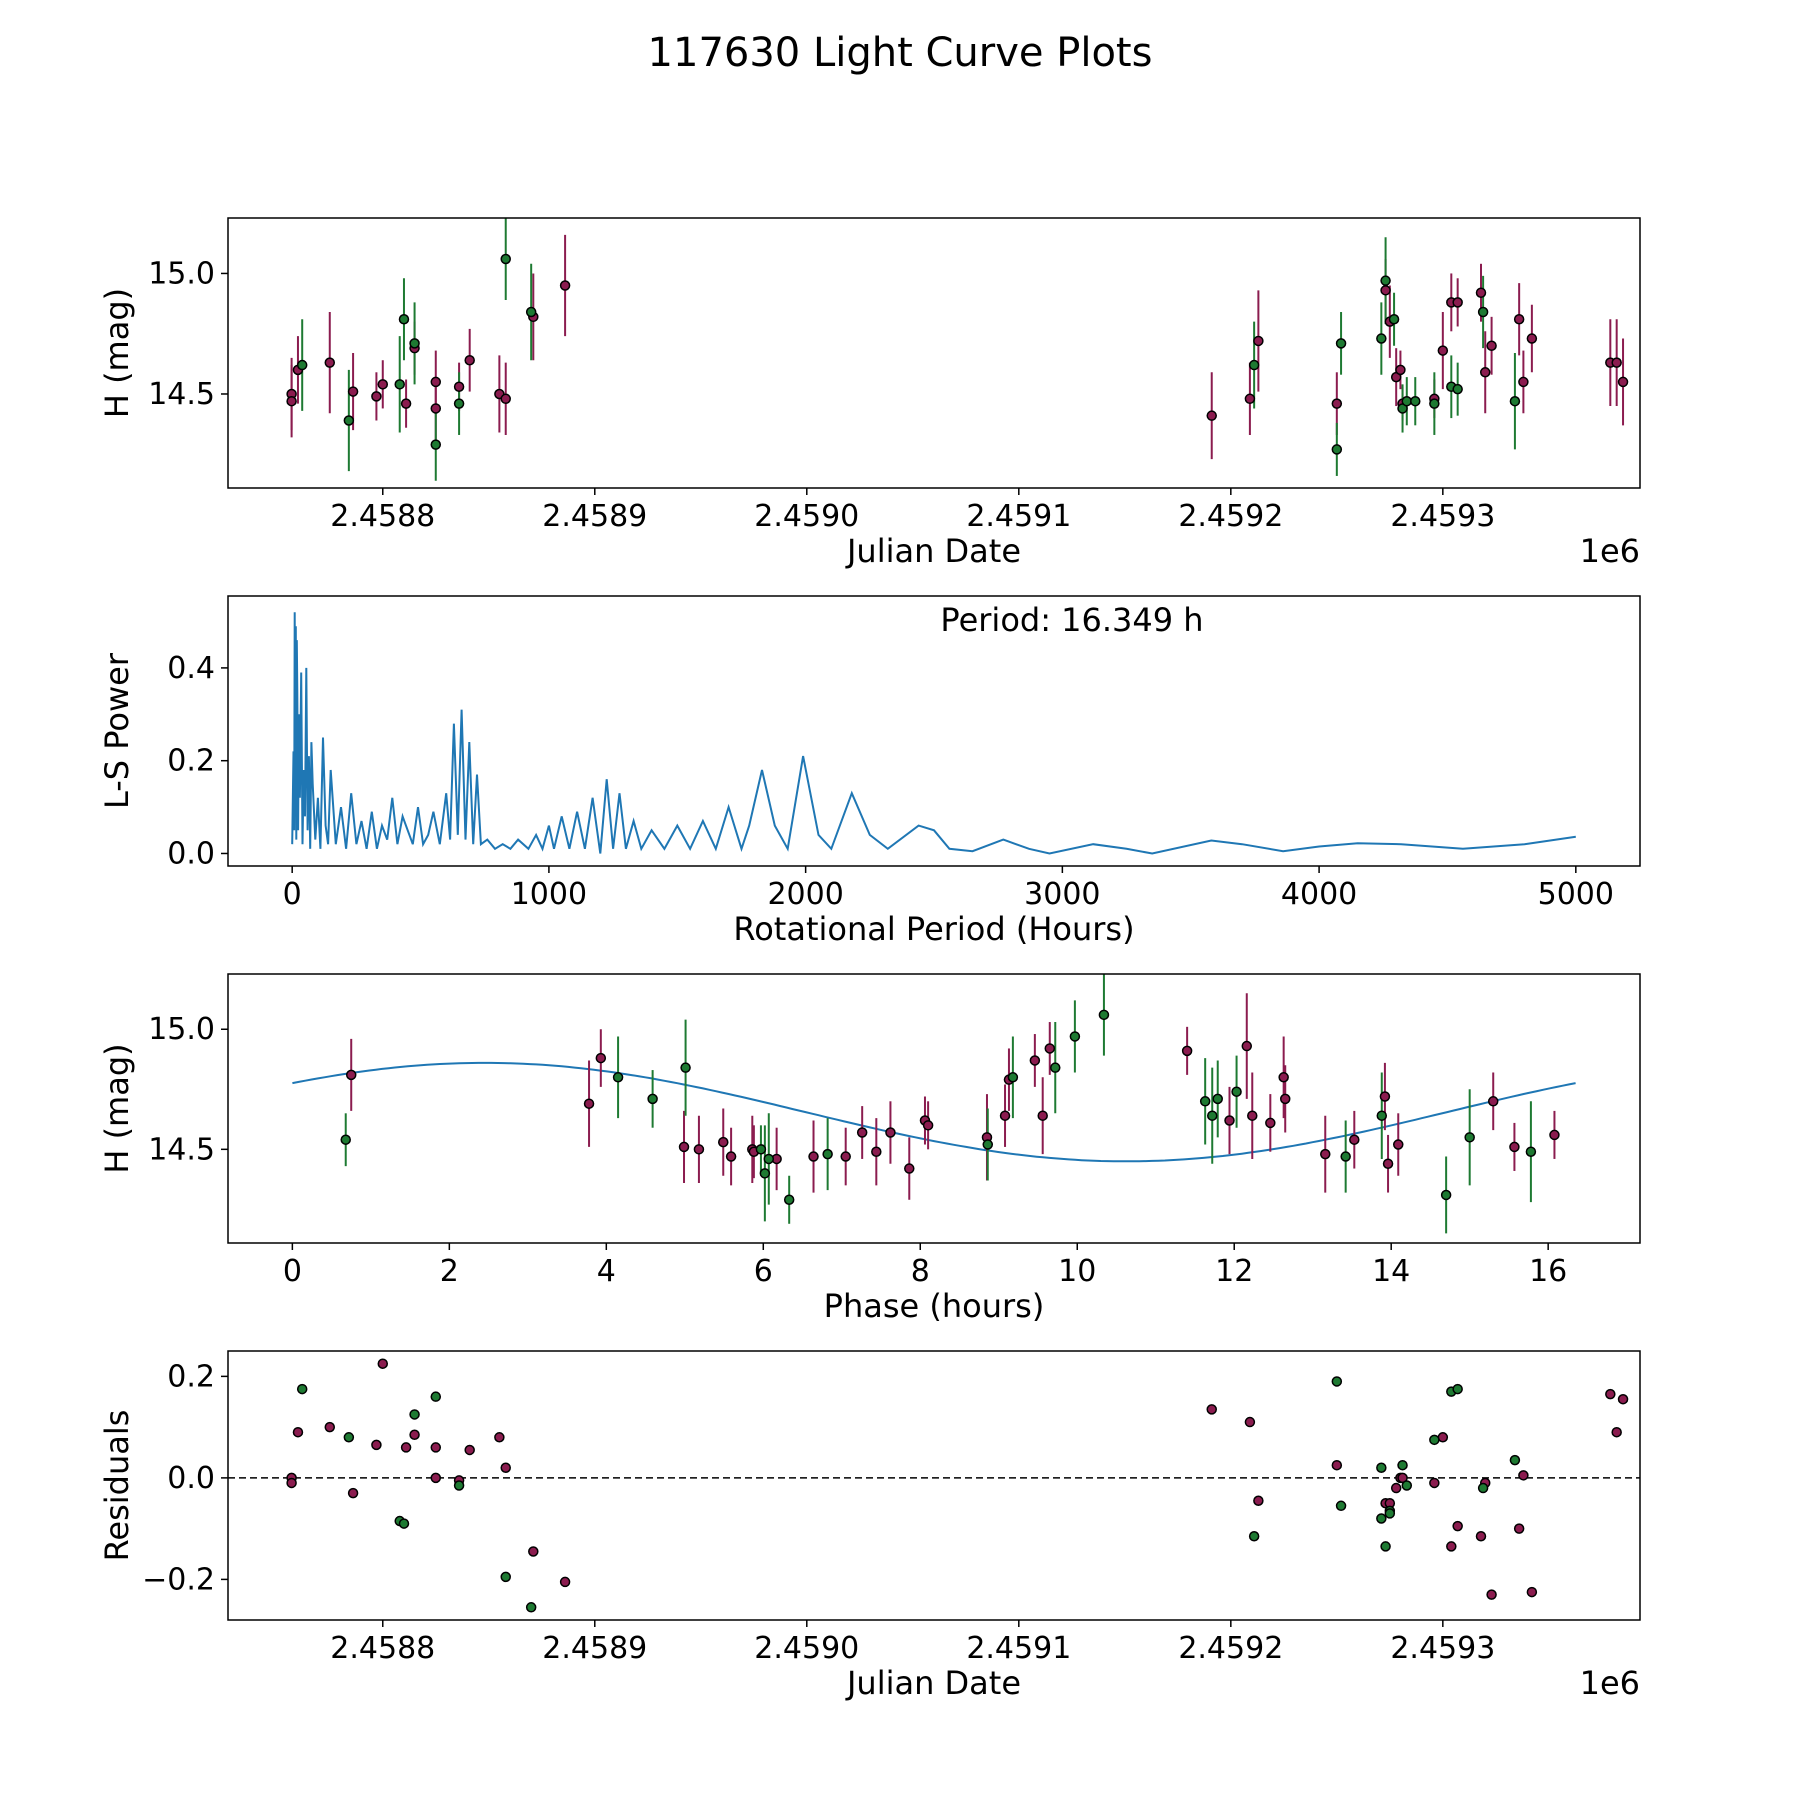  Describe the element at coordinates (933, 733) in the screenshot. I see `periodogram-line` at that location.